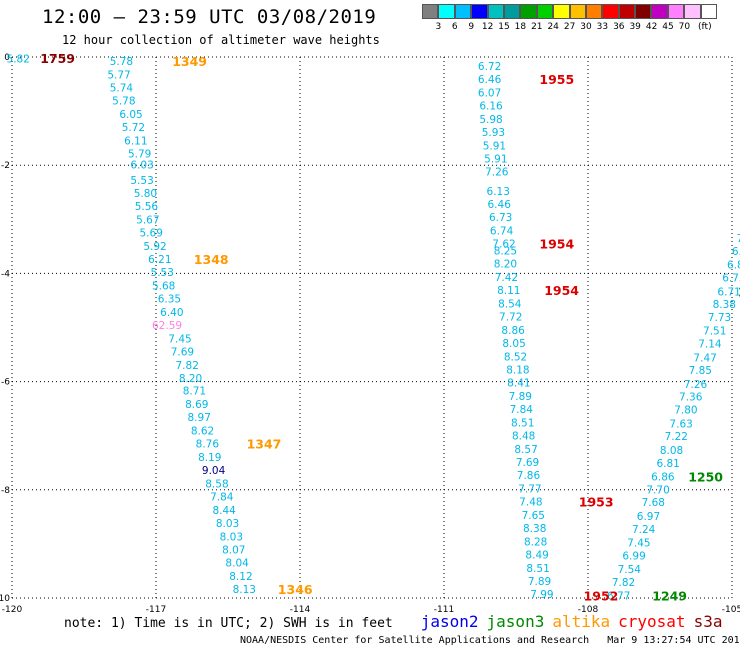 This screenshot has height=650, width=740. I want to click on wave-height-value: 7.72, so click(510, 318).